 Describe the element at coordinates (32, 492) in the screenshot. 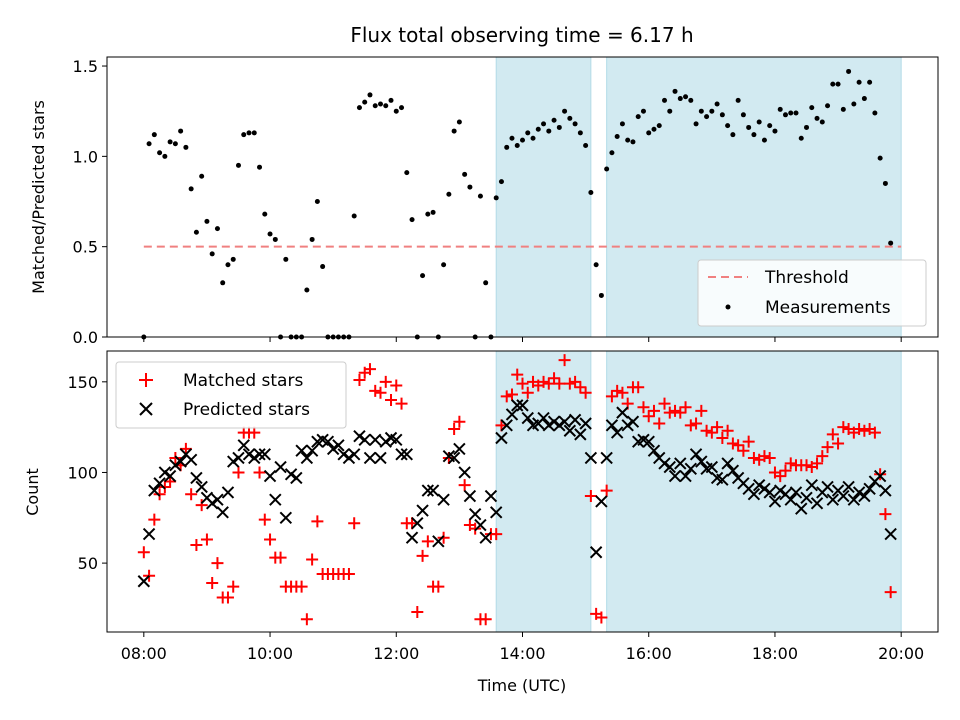

I see `bottom-y-axis-label: Count` at that location.